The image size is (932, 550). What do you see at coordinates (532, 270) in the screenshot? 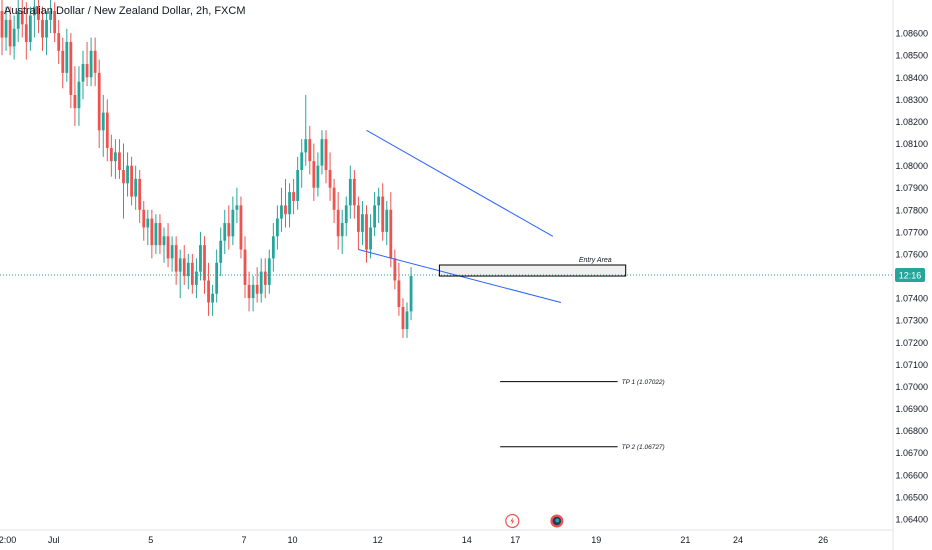
I see `entry-area-box` at bounding box center [532, 270].